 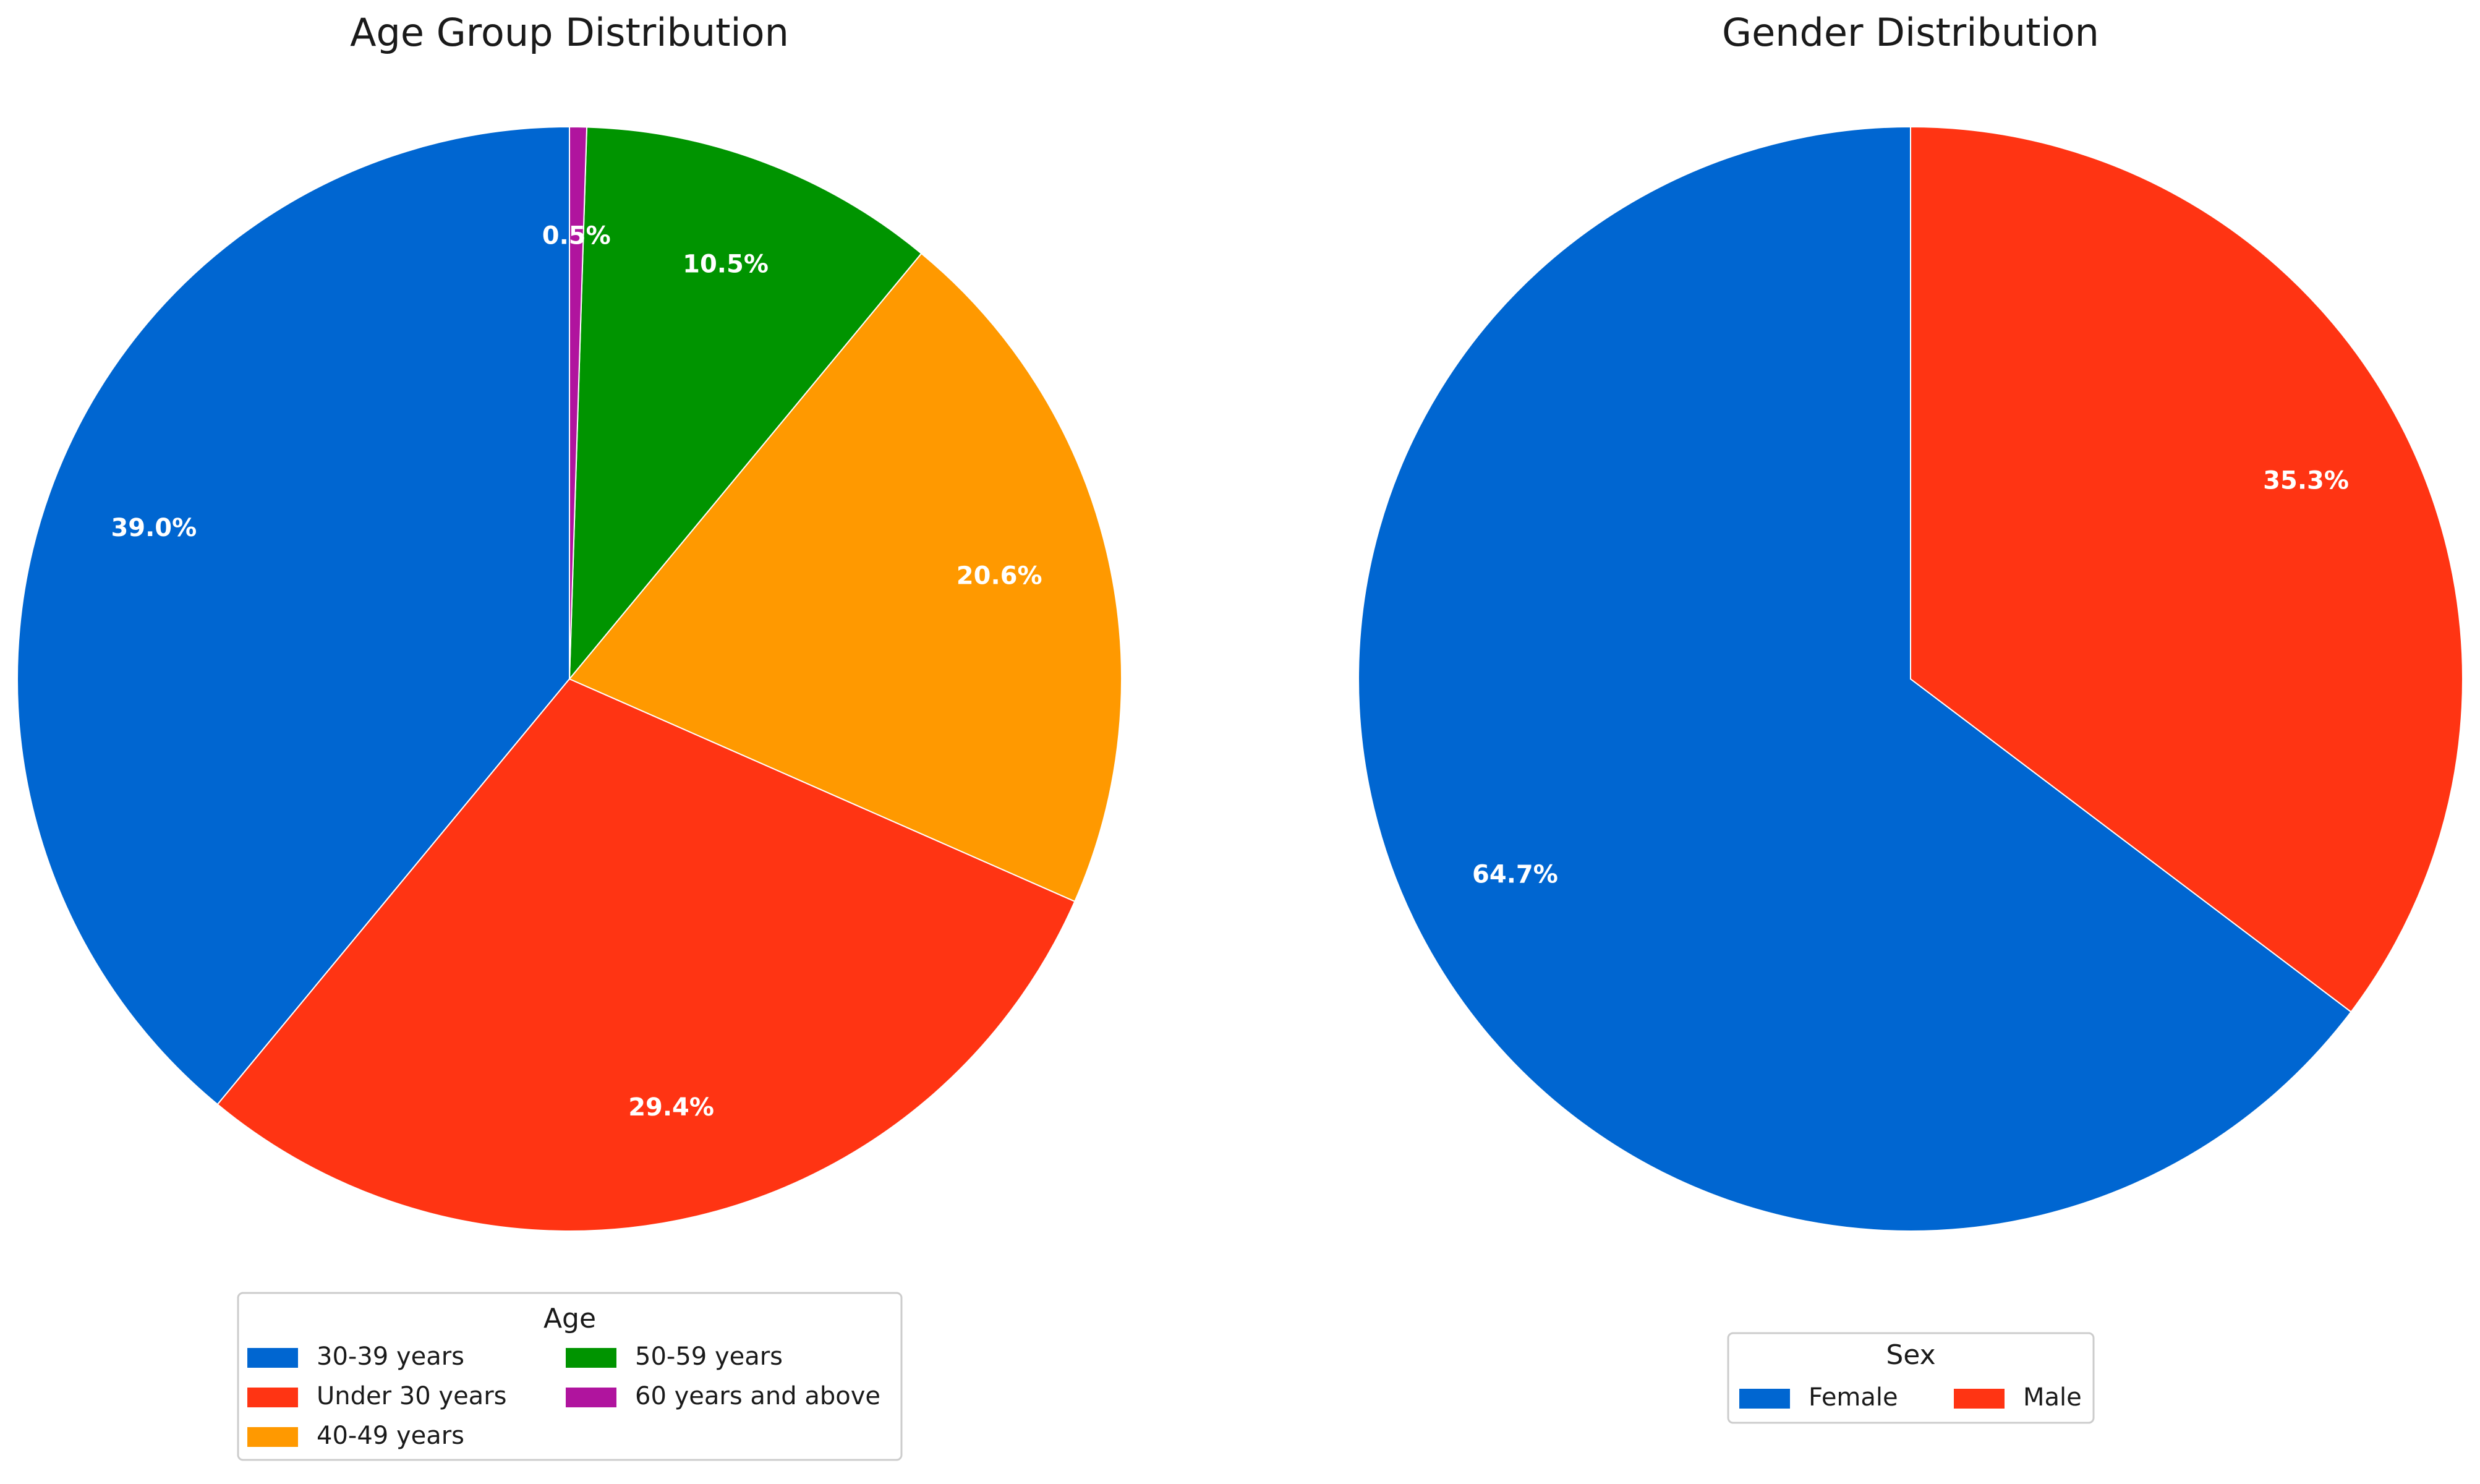 I want to click on gender-slice-male, so click(x=2187, y=569).